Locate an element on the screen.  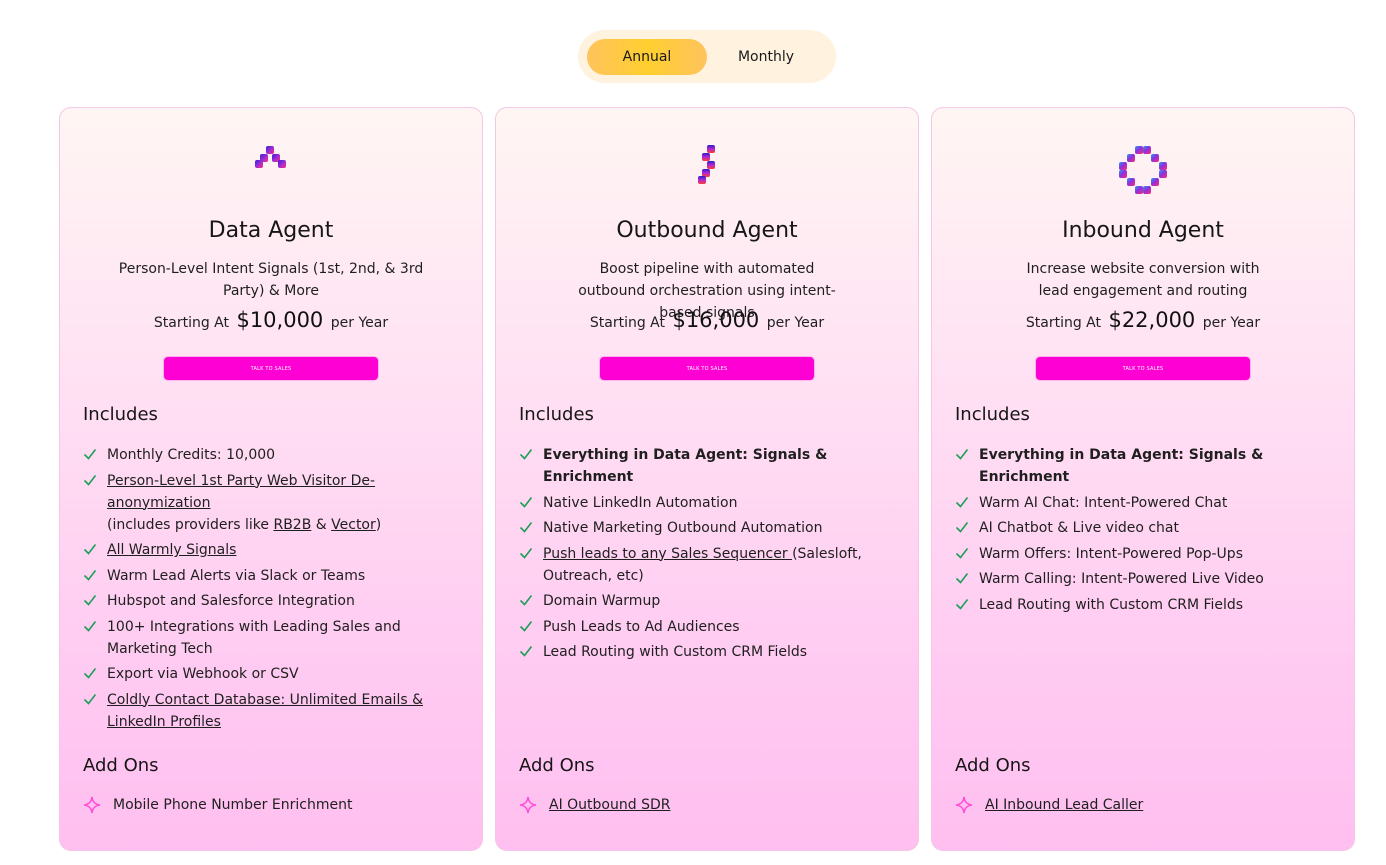
feature-item: Warm Offers: Intent-Powered Pop-Ups is located at coordinates (1144, 554).